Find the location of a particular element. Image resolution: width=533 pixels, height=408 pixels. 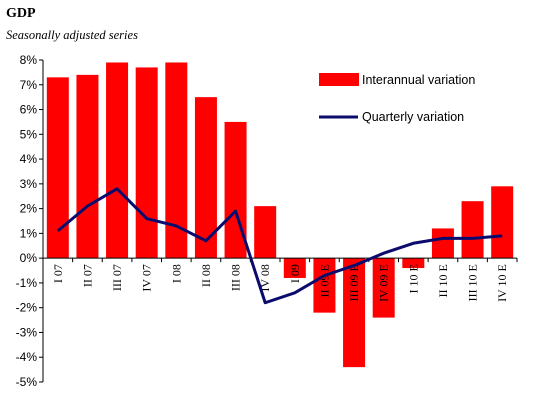

y-tick-label: 8% is located at coordinates (29, 60).